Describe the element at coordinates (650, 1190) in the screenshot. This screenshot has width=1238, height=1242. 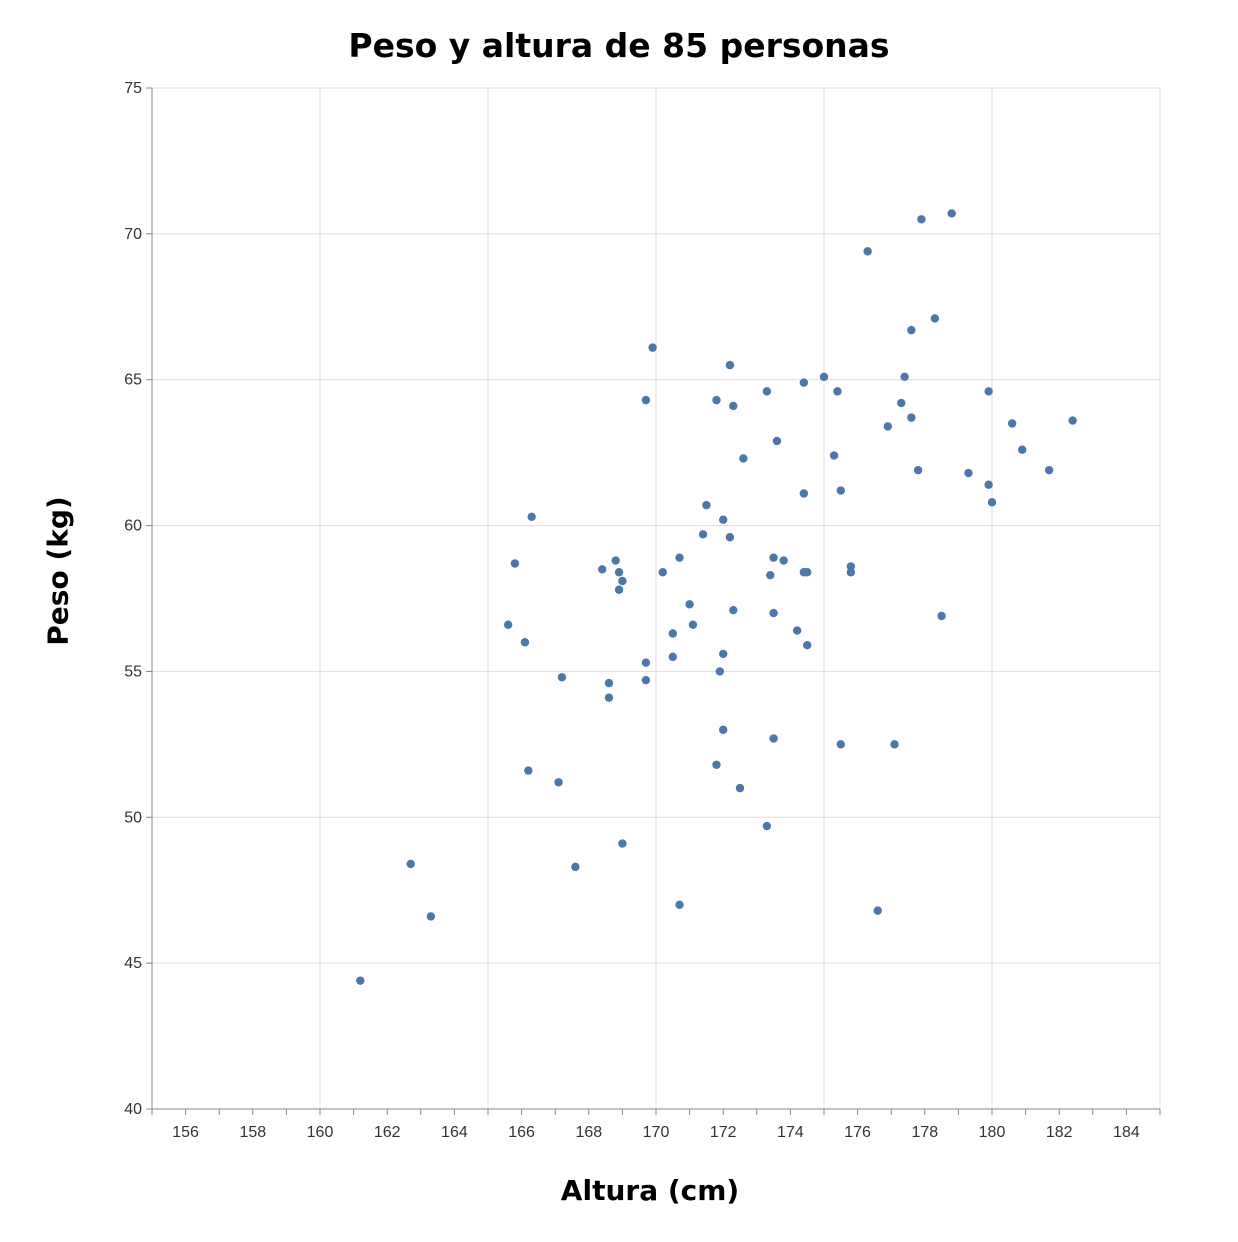
I see `x-axis-label: Altura (cm)` at that location.